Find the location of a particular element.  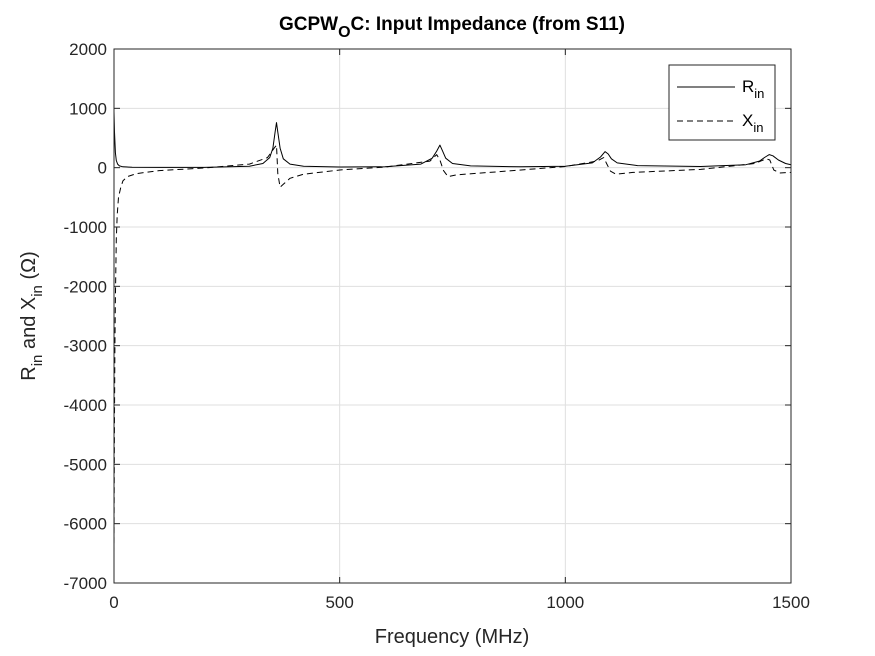

legend-label-r: Rin is located at coordinates (753, 89).